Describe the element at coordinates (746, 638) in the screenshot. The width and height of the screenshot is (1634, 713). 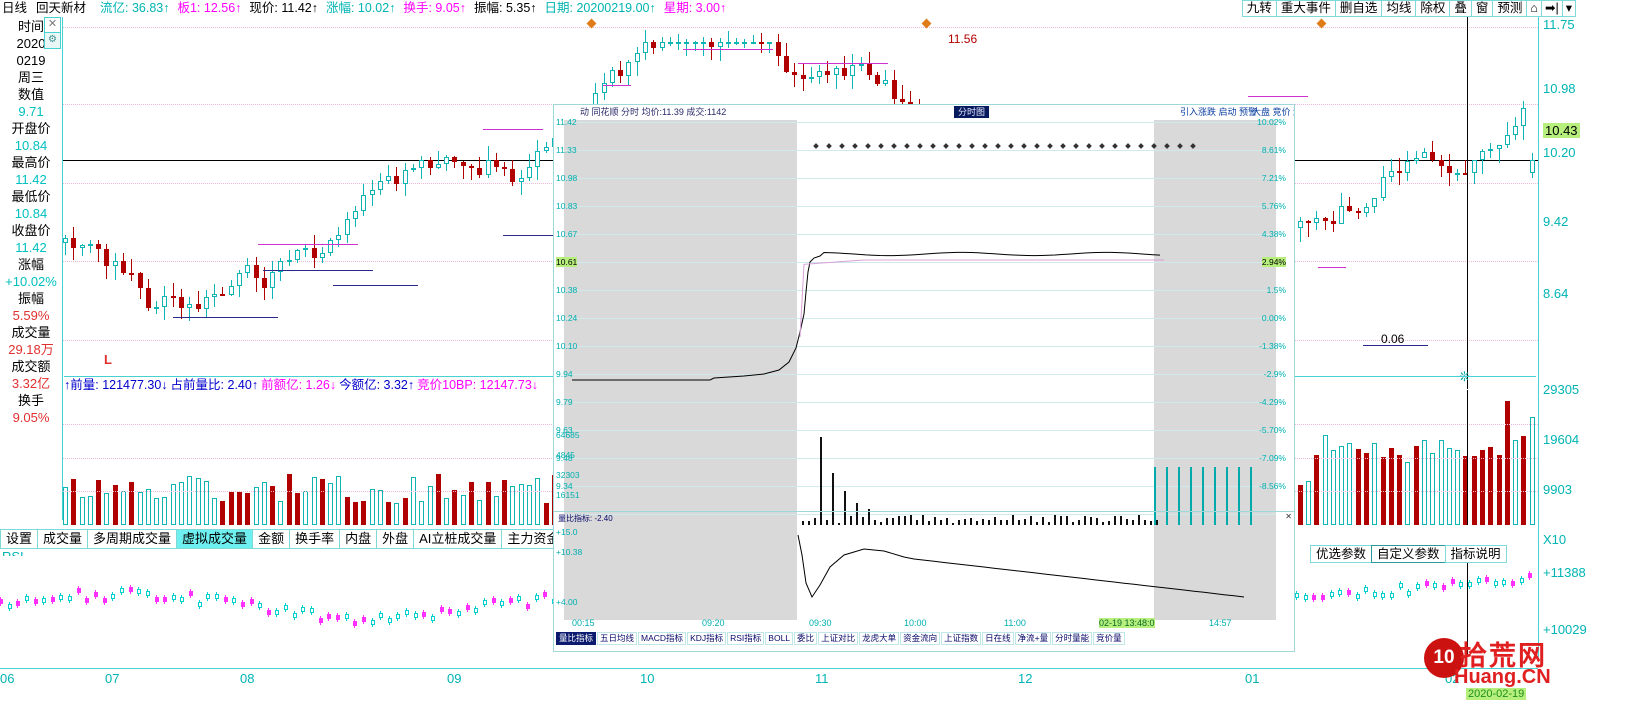
I see `popup-tab-RSI指标: RSI指标` at that location.